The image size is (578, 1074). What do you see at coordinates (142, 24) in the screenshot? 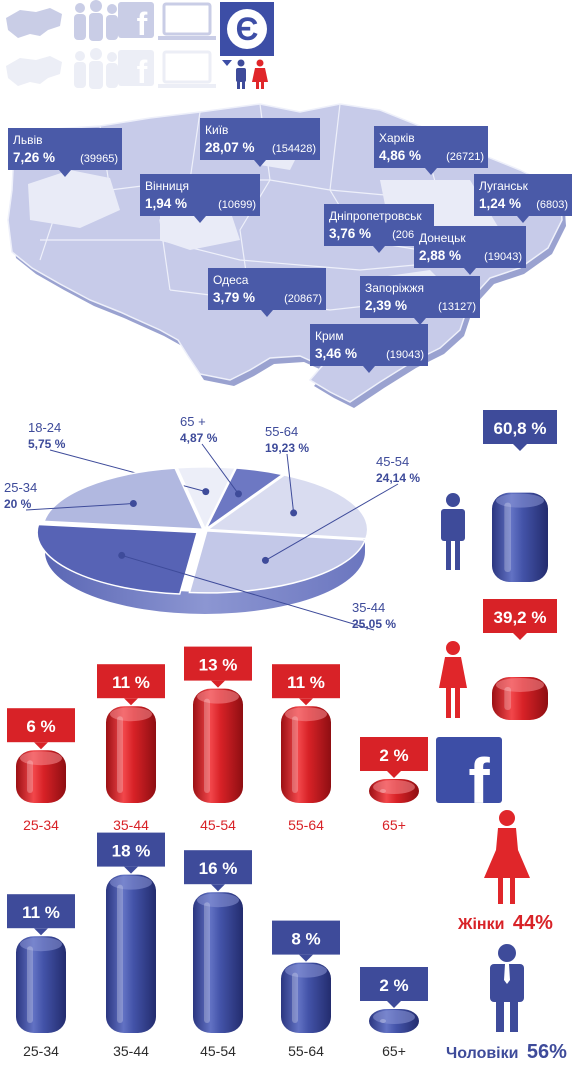
I see `toolbar-facebook-f: f` at bounding box center [142, 24].